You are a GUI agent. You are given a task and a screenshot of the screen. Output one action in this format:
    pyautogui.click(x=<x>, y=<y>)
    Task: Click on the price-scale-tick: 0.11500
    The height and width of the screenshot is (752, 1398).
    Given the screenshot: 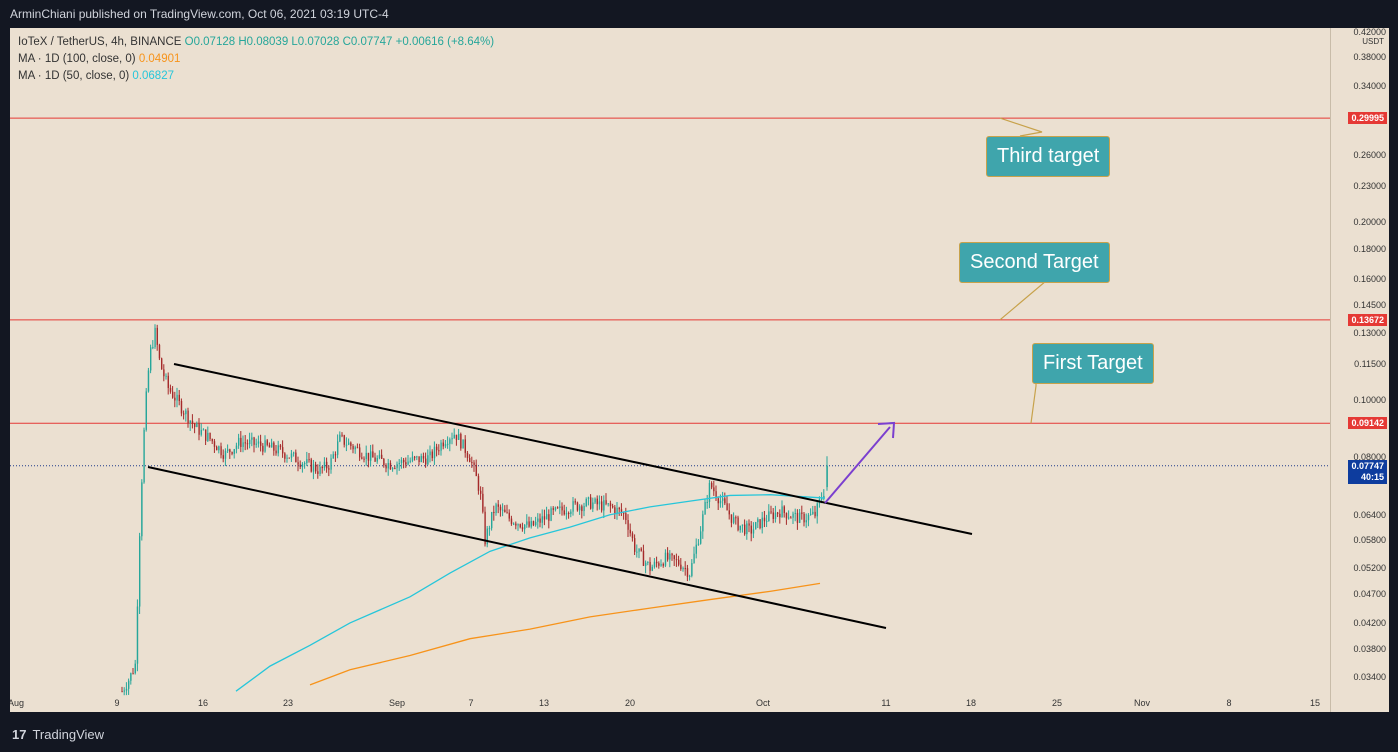 What is the action you would take?
    pyautogui.click(x=1370, y=364)
    